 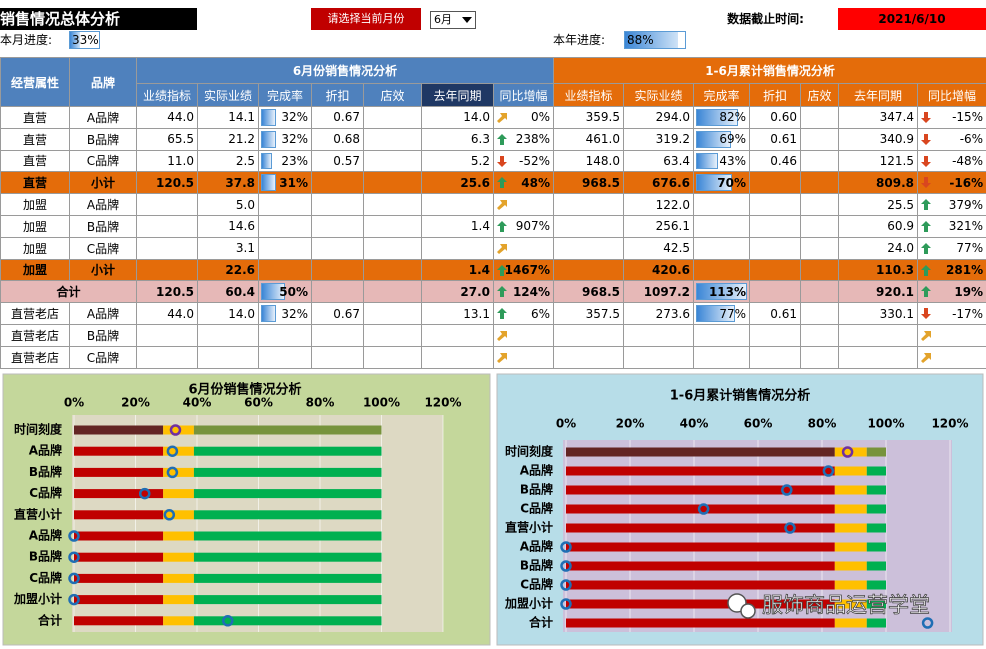 What do you see at coordinates (775, 117) in the screenshot?
I see `cell: 0.60` at bounding box center [775, 117].